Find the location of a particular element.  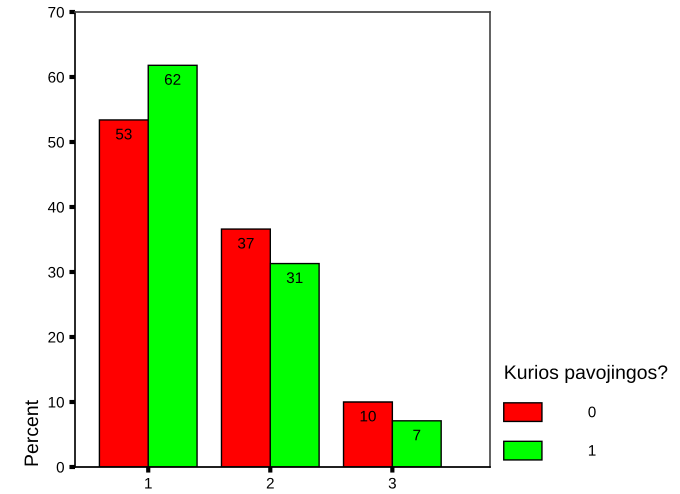

text: 0 is located at coordinates (592, 412).